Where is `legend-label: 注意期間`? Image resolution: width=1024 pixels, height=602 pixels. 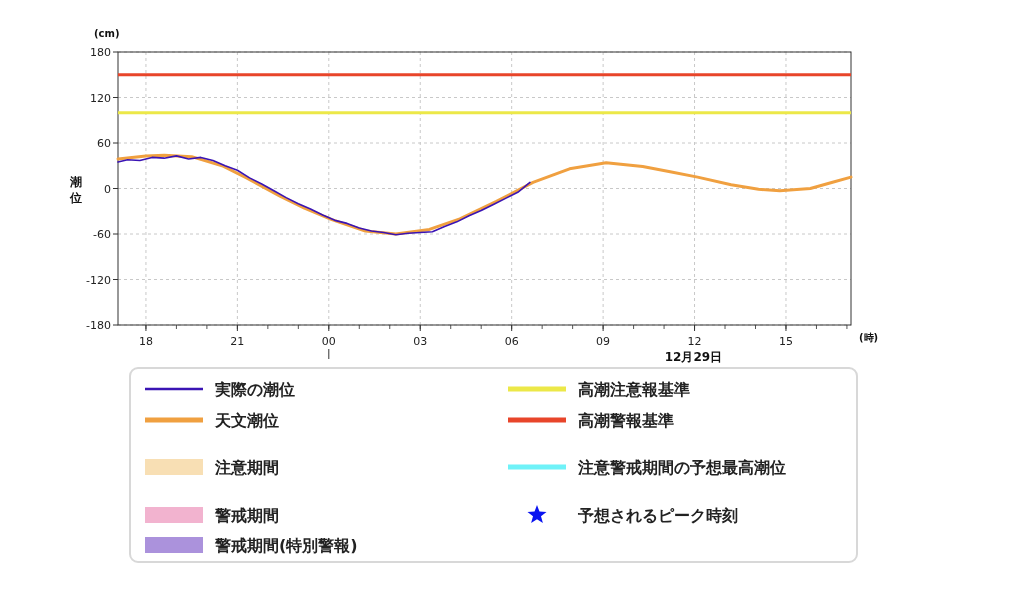
legend-label: 注意期間 is located at coordinates (246, 467).